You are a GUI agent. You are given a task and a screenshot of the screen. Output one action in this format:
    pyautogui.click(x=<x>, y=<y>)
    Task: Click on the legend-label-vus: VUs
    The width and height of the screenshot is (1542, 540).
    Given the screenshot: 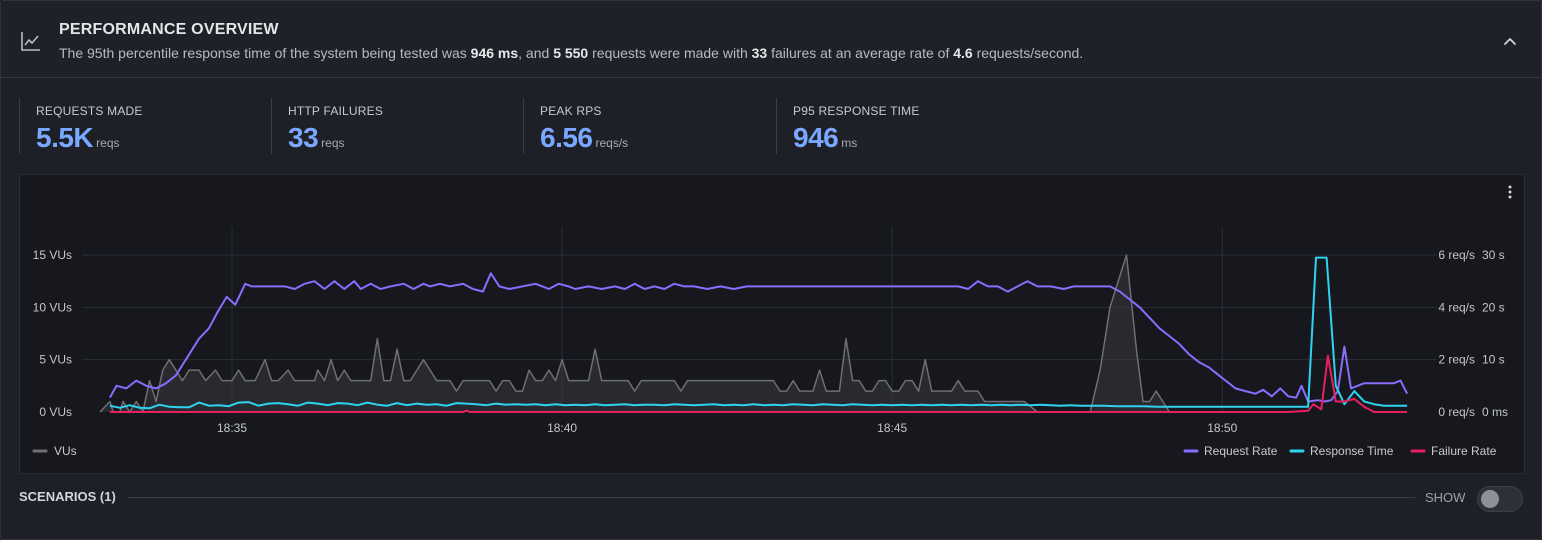 What is the action you would take?
    pyautogui.click(x=65, y=451)
    